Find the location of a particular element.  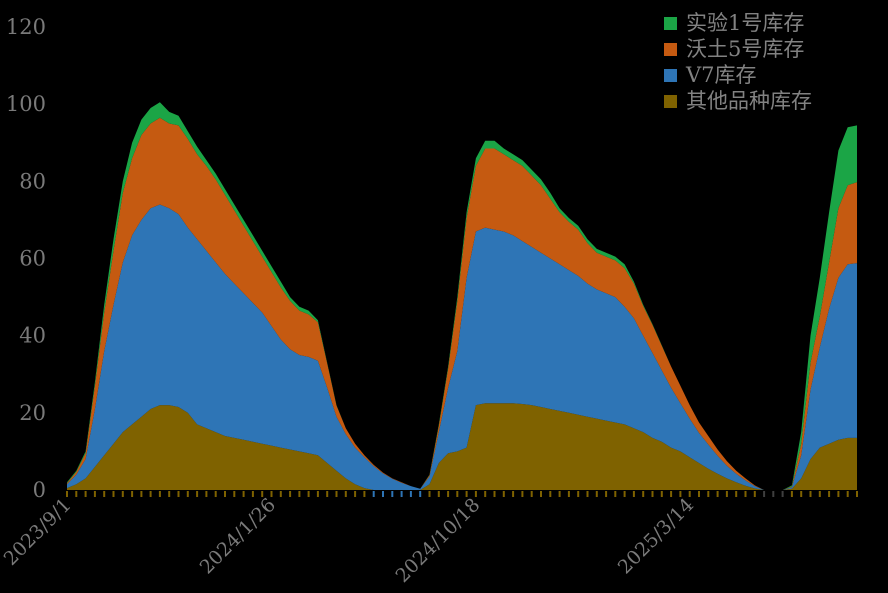

legend-item-qita: 其他品种库存 is located at coordinates (738, 101).